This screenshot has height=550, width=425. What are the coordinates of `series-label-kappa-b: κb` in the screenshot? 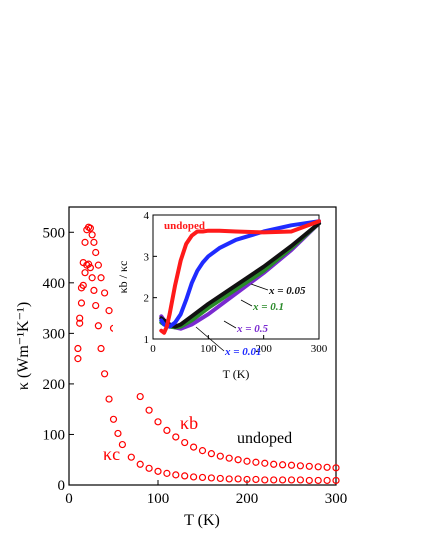 It's located at (189, 423).